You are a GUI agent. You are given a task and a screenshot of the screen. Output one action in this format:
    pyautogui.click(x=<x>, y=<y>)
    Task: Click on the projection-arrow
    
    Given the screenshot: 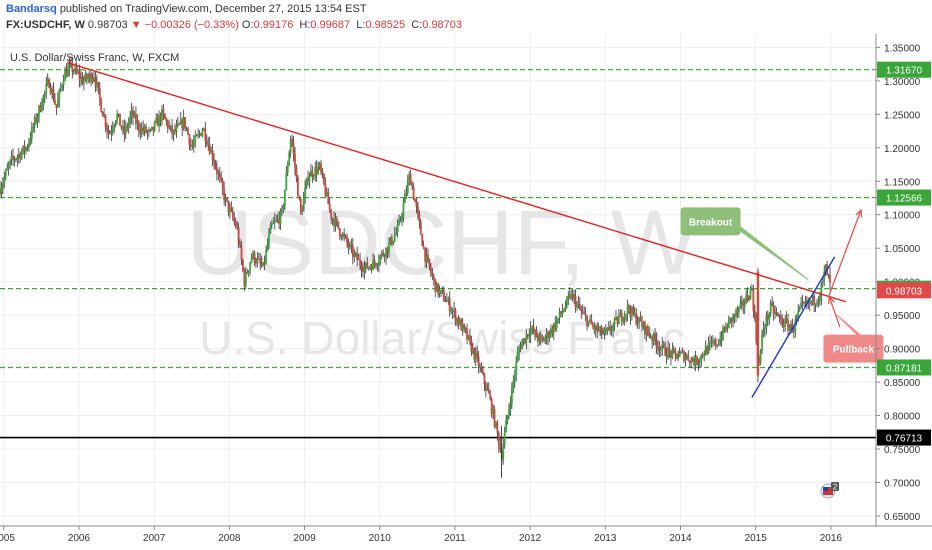 What is the action you would take?
    pyautogui.click(x=845, y=253)
    